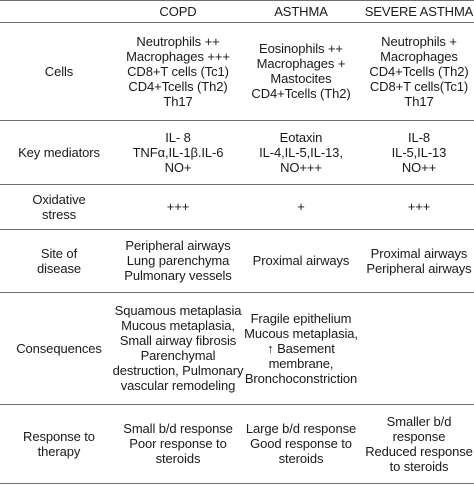  What do you see at coordinates (301, 378) in the screenshot?
I see `cell-text-line: Bronchoconstriction` at bounding box center [301, 378].